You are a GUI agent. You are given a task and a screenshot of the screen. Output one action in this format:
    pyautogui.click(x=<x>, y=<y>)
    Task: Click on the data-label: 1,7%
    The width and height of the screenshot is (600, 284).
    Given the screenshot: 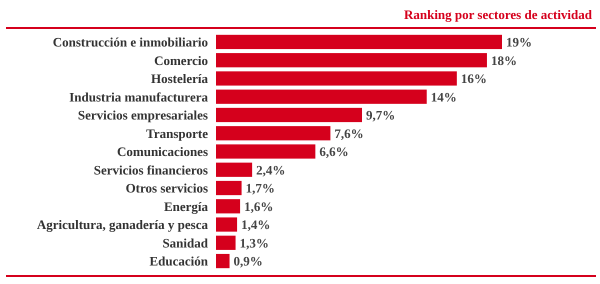 What is the action you would take?
    pyautogui.click(x=260, y=188)
    